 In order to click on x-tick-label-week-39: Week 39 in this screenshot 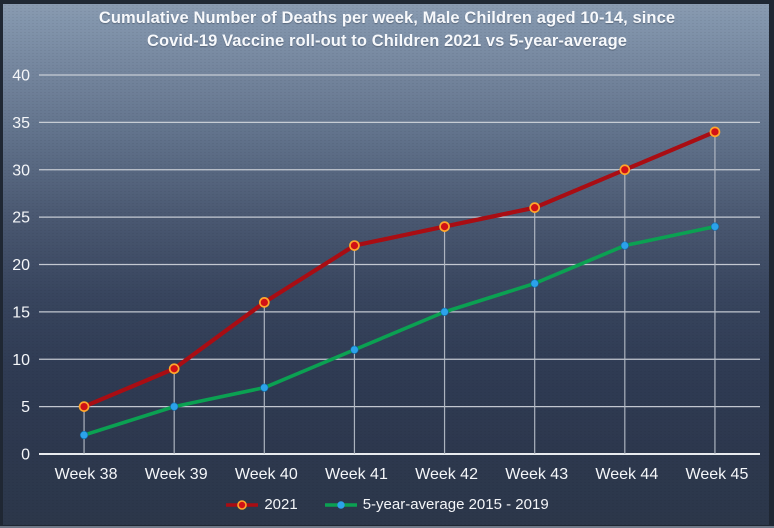, I will do `click(176, 474)`.